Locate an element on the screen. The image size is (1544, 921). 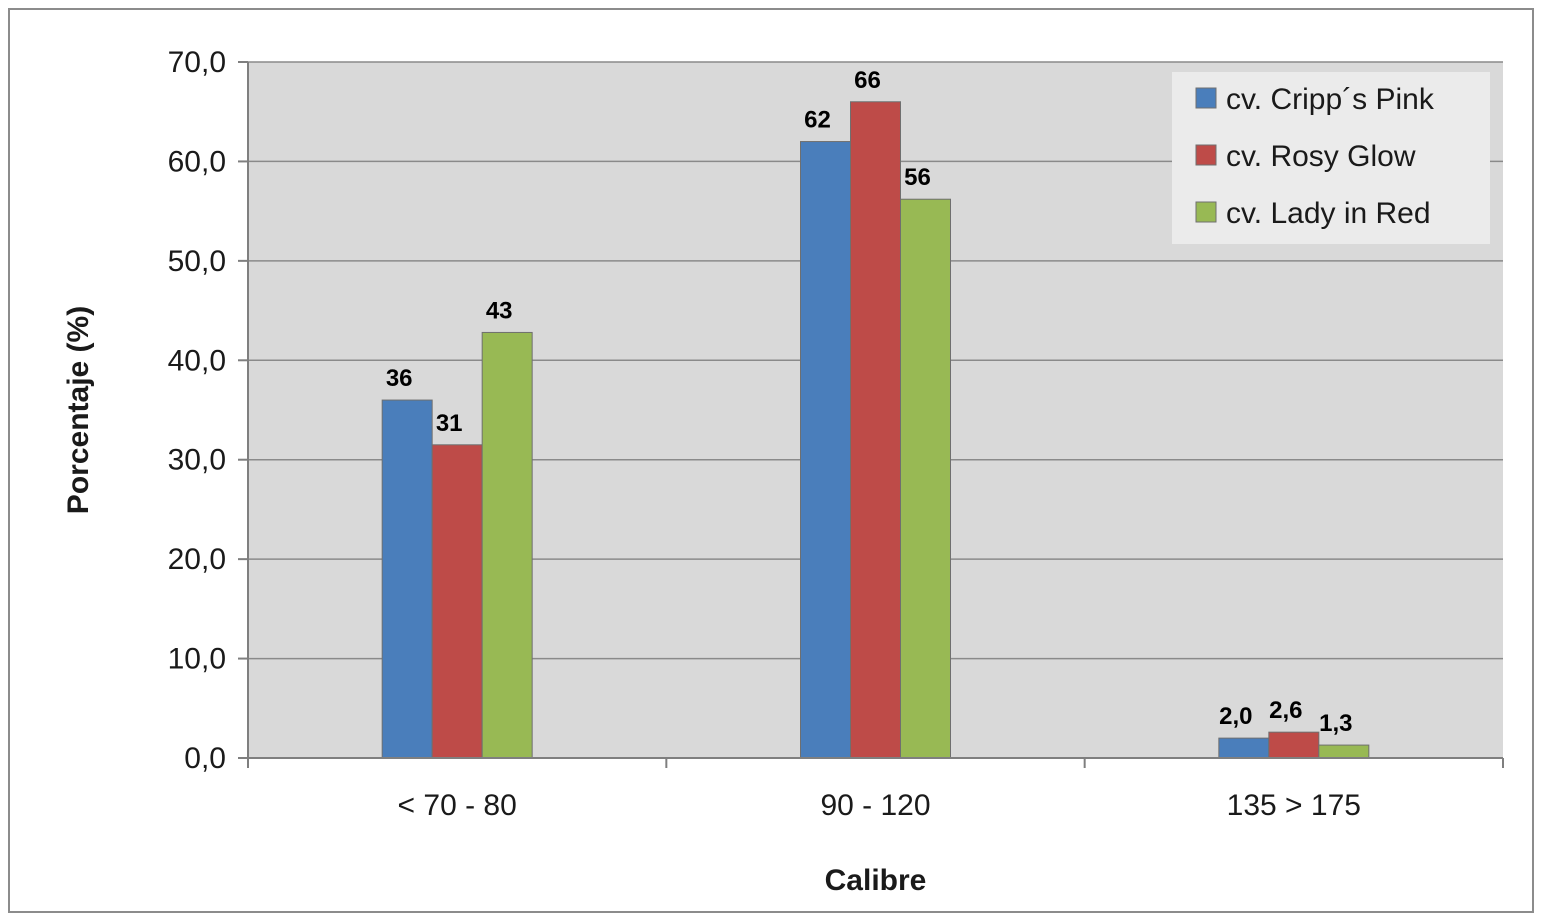
x-tick-labels: < 70 - 80 90 - 120 135 > 175 is located at coordinates (879, 805).